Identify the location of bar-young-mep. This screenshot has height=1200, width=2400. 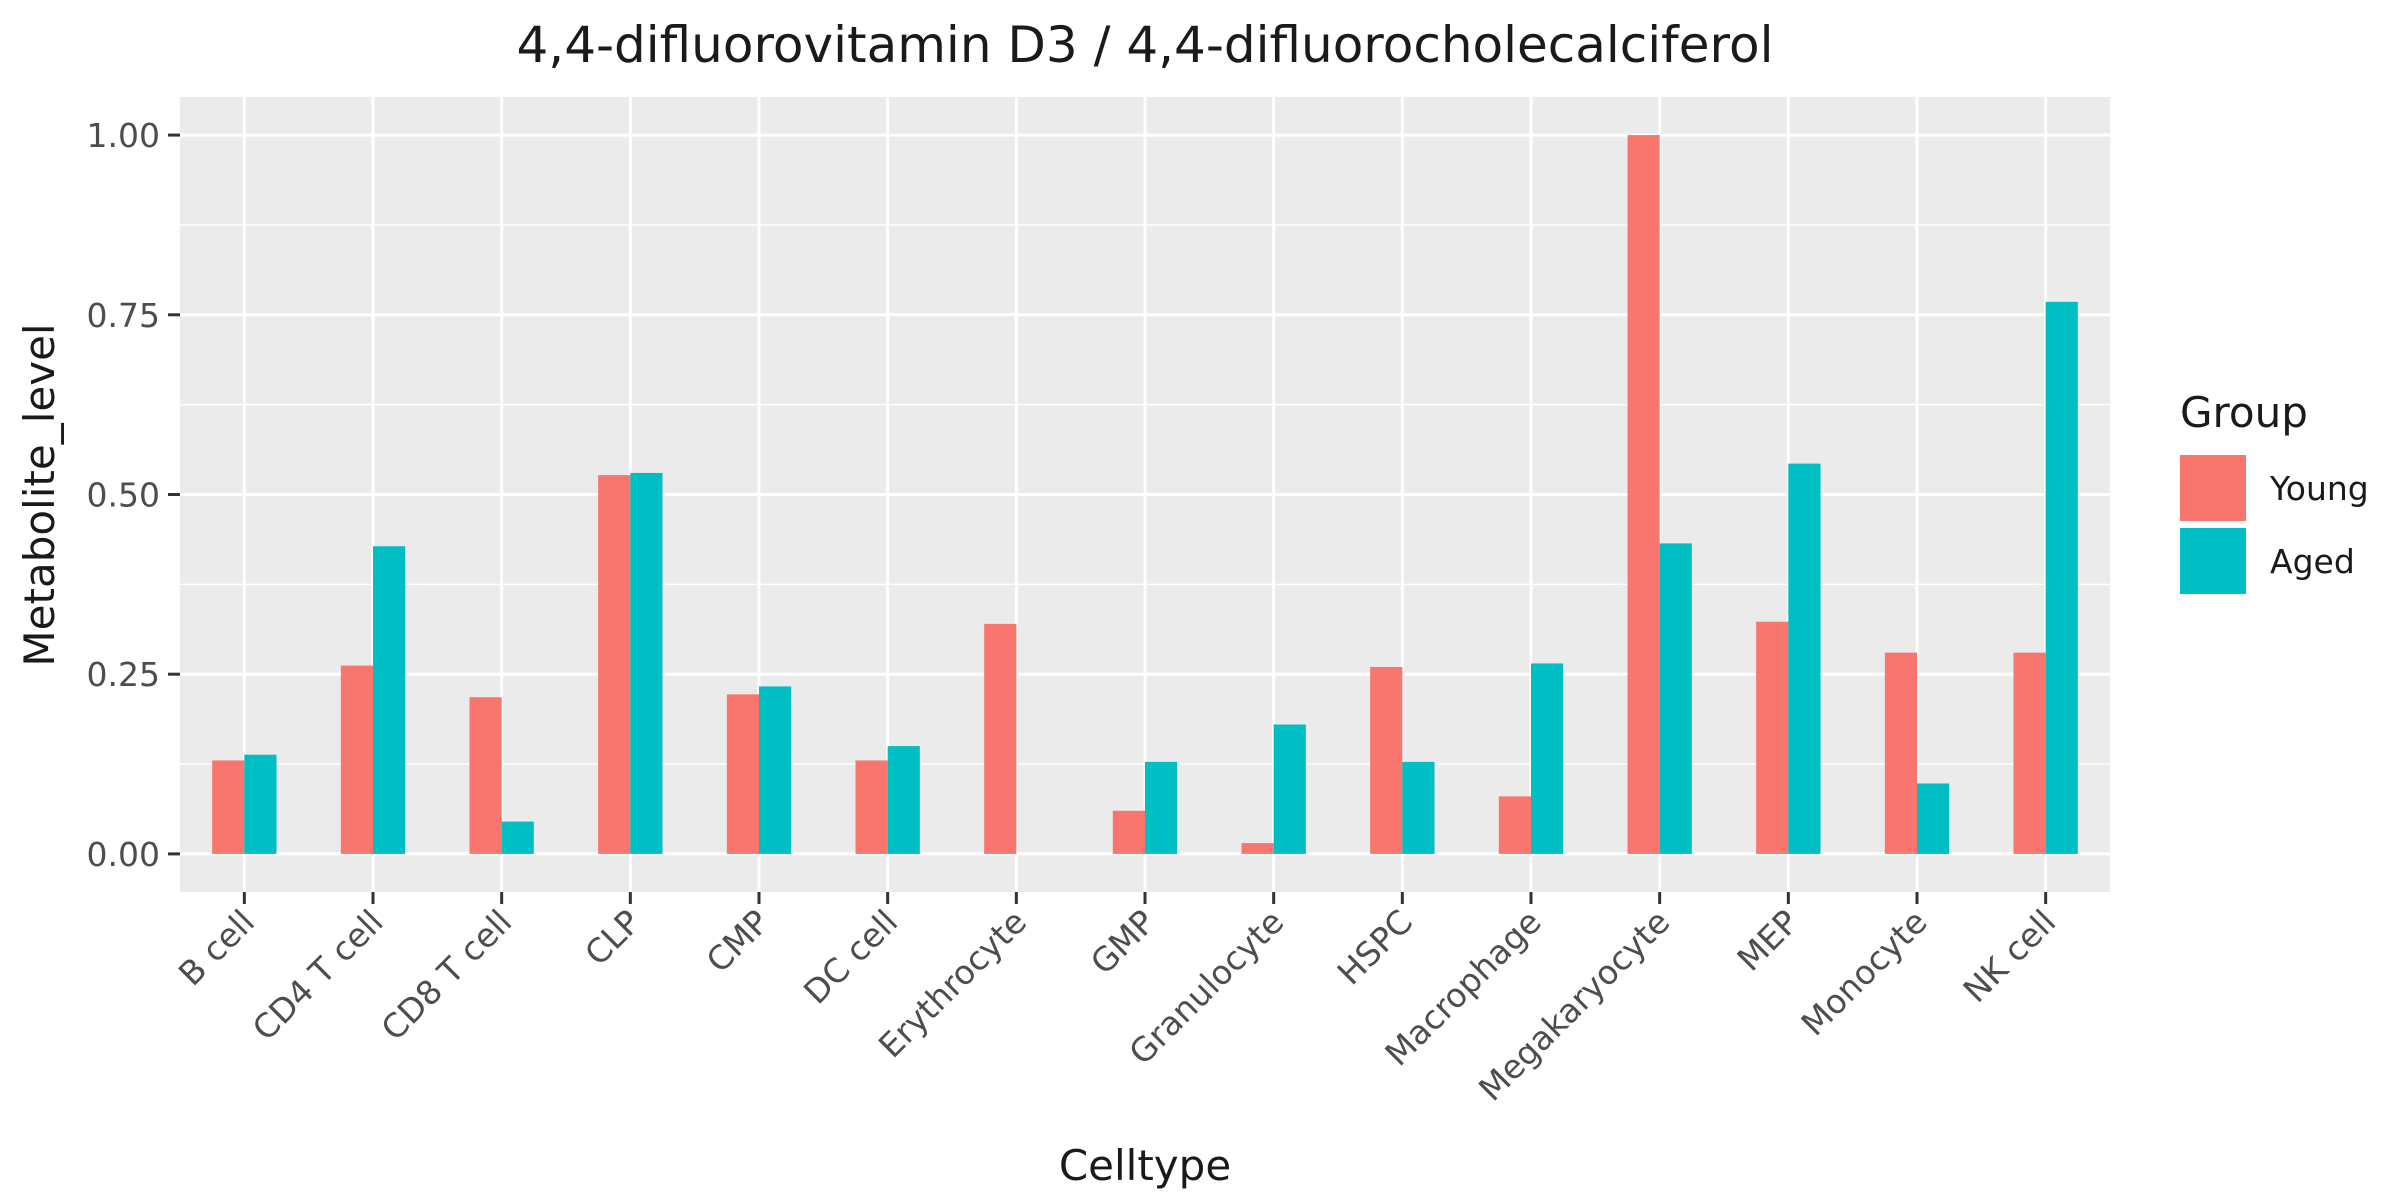
(1772, 737).